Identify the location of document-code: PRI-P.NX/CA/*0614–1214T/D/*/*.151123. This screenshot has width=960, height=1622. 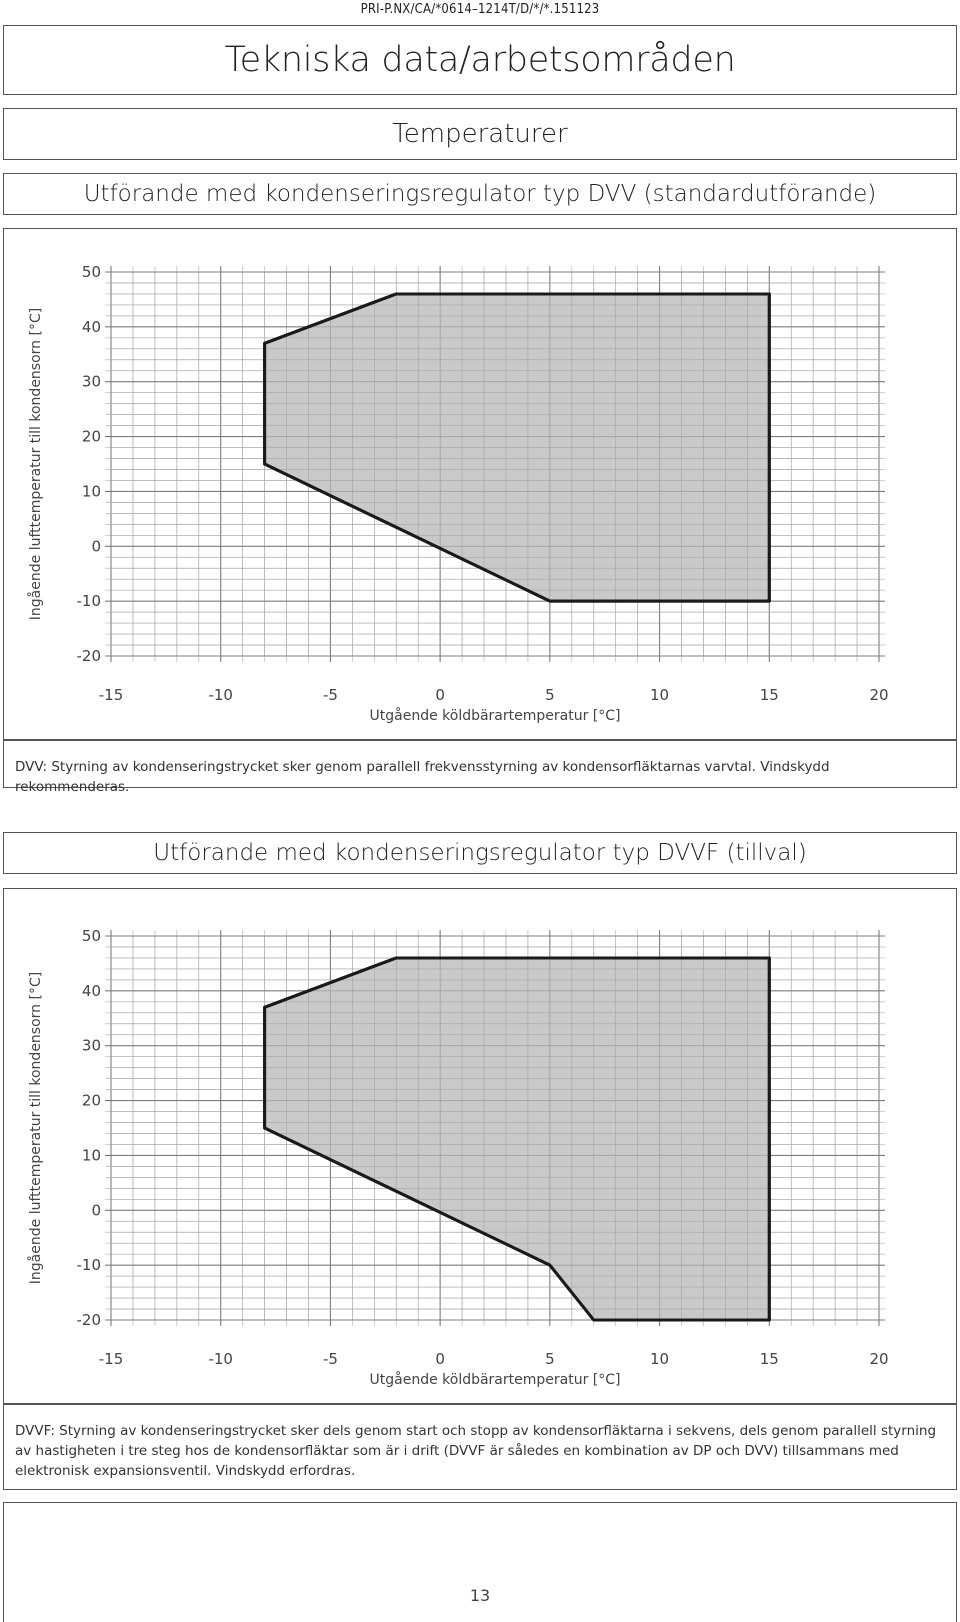
(480, 9).